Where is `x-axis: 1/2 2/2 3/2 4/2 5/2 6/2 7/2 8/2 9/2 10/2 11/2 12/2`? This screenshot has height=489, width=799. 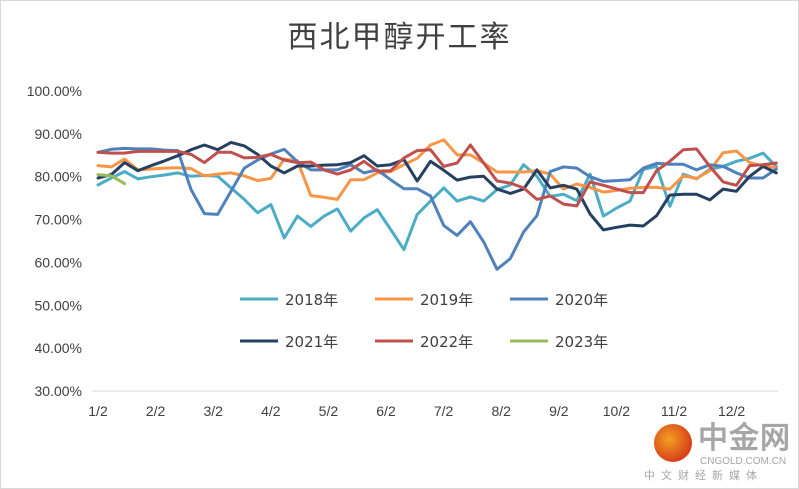
x-axis: 1/2 2/2 3/2 4/2 5/2 6/2 7/2 8/2 9/2 10/2 11/2 12/2 is located at coordinates (433, 404).